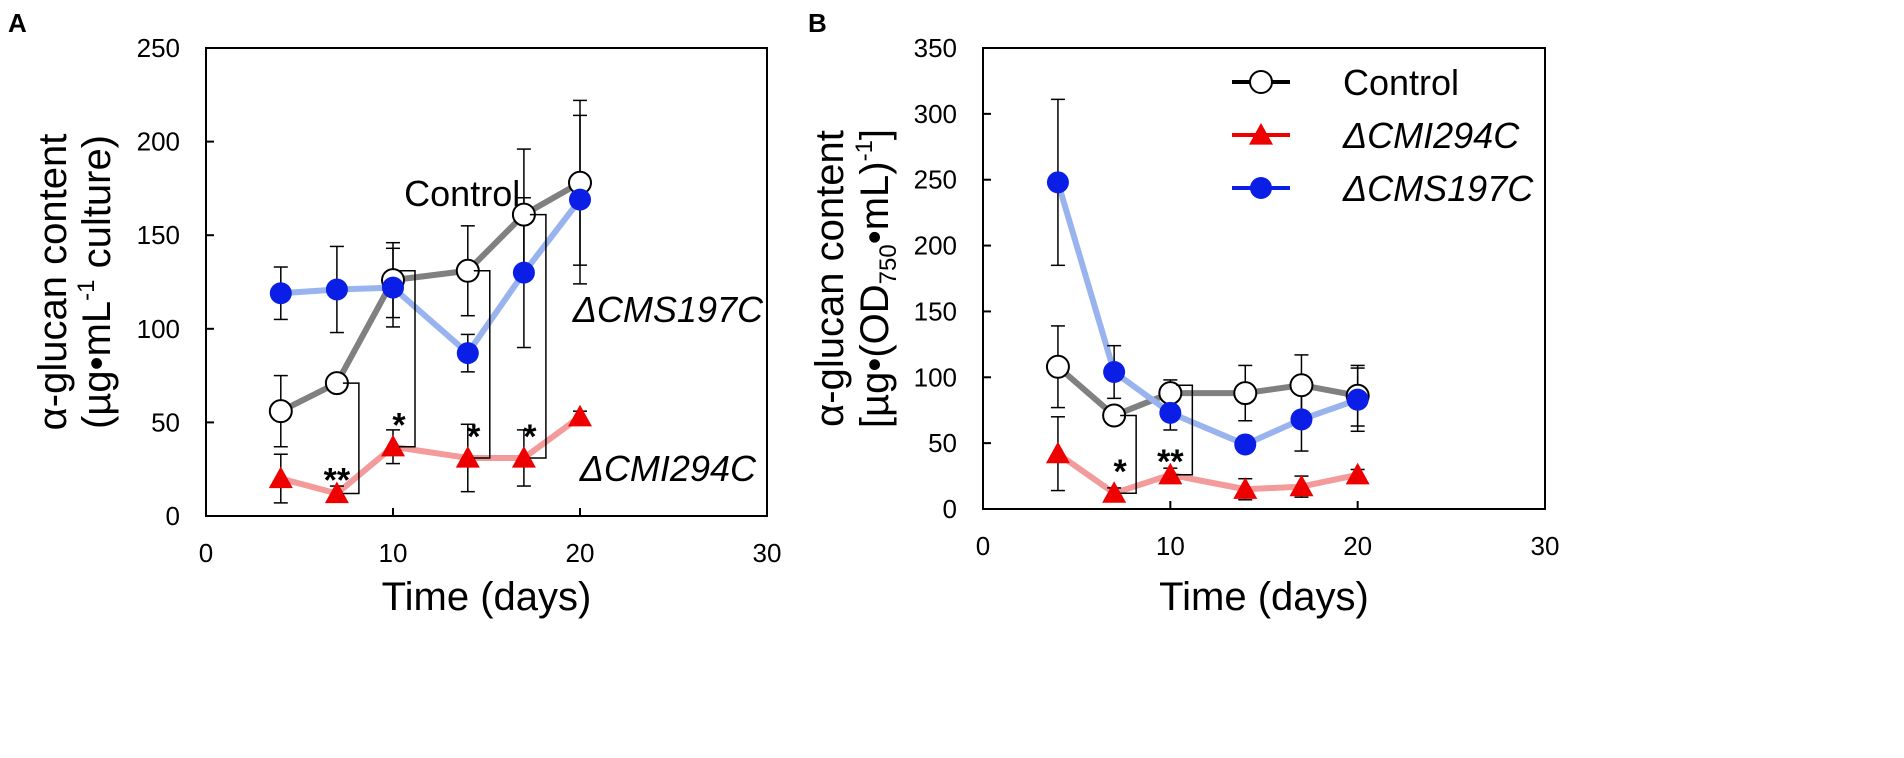 The width and height of the screenshot is (1904, 758). What do you see at coordinates (875, 202) in the screenshot?
I see `y-axis-title-part: •mL)` at bounding box center [875, 202].